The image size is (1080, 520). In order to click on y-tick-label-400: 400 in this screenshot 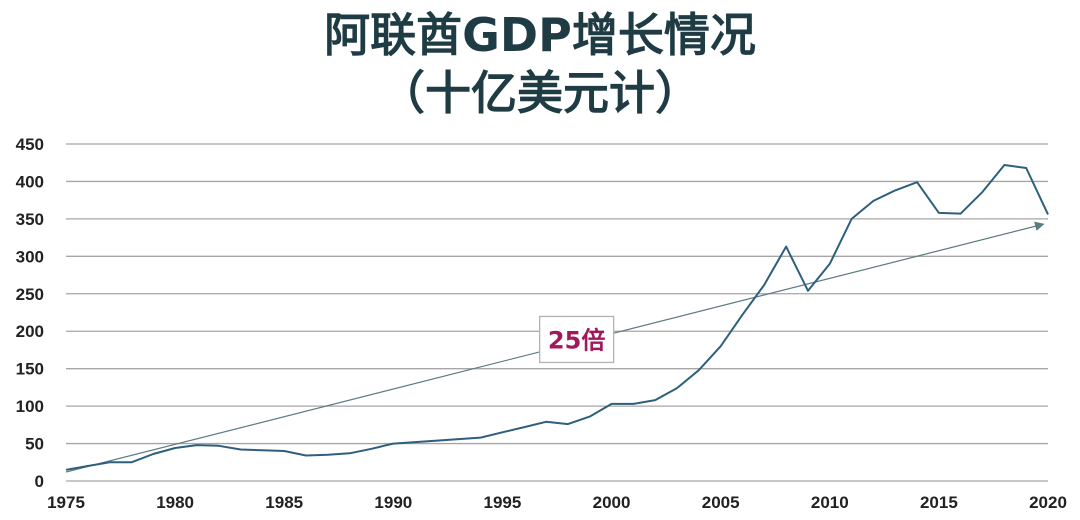, I will do `click(30, 181)`.